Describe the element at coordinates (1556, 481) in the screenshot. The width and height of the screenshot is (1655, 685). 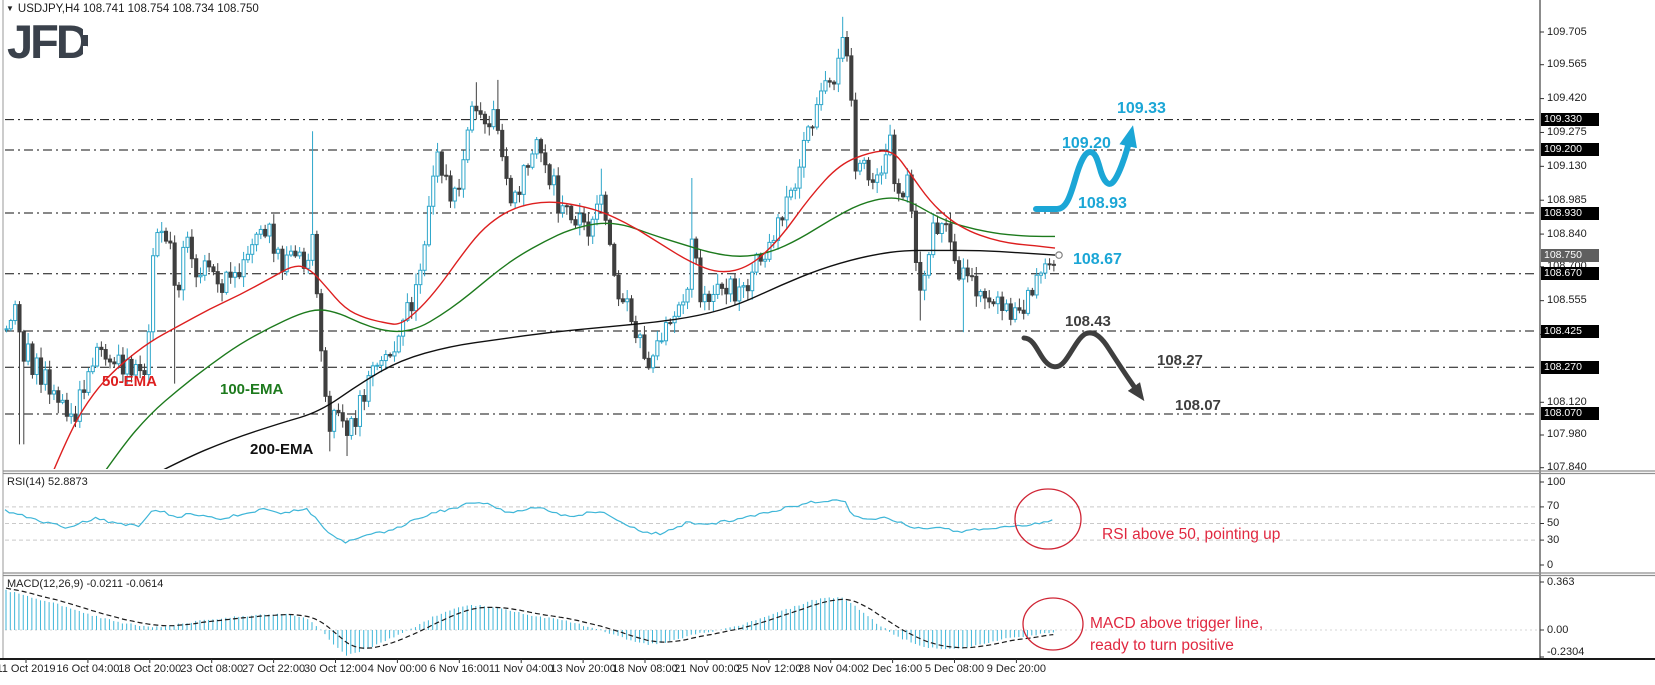
I see `rsi-tick-label: 100` at that location.